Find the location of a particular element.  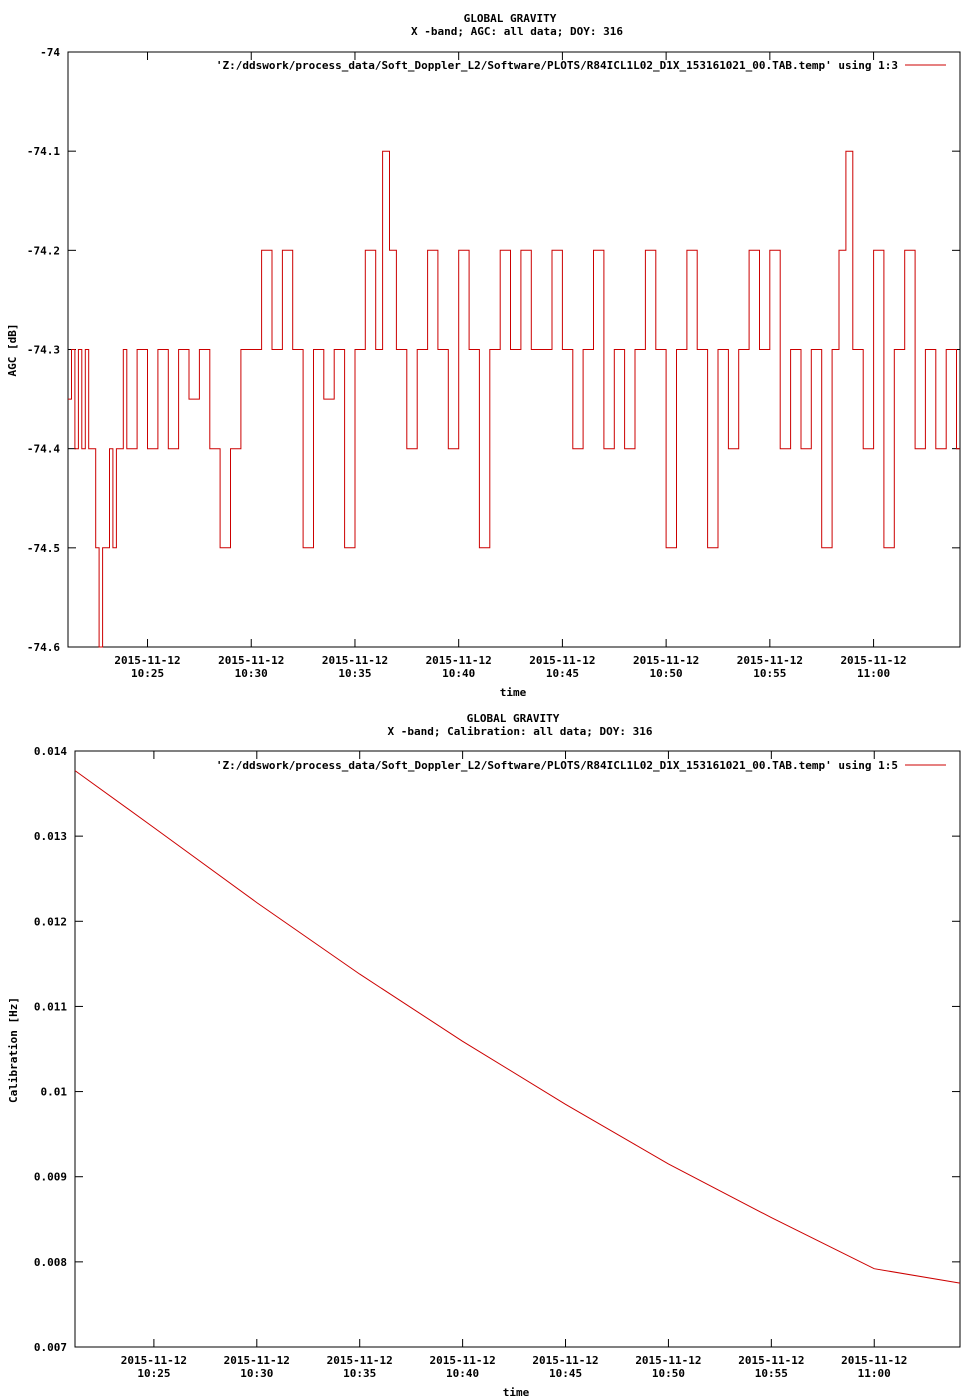

calibration-x-tick-time: 10:30 is located at coordinates (256, 1373).